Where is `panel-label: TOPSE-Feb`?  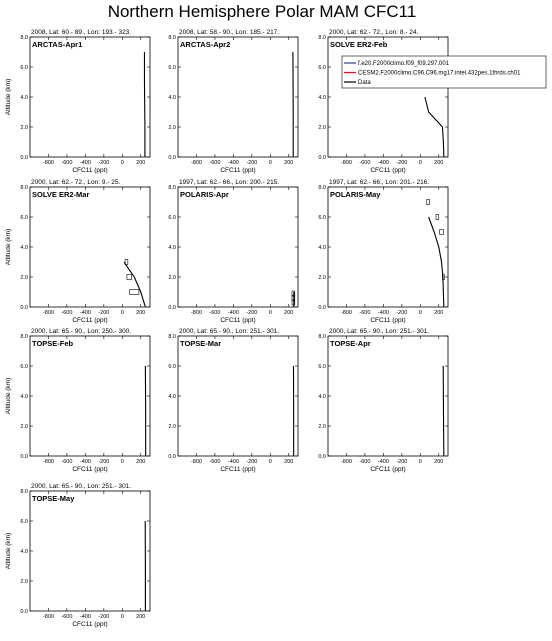
panel-label: TOPSE-Feb is located at coordinates (53, 343).